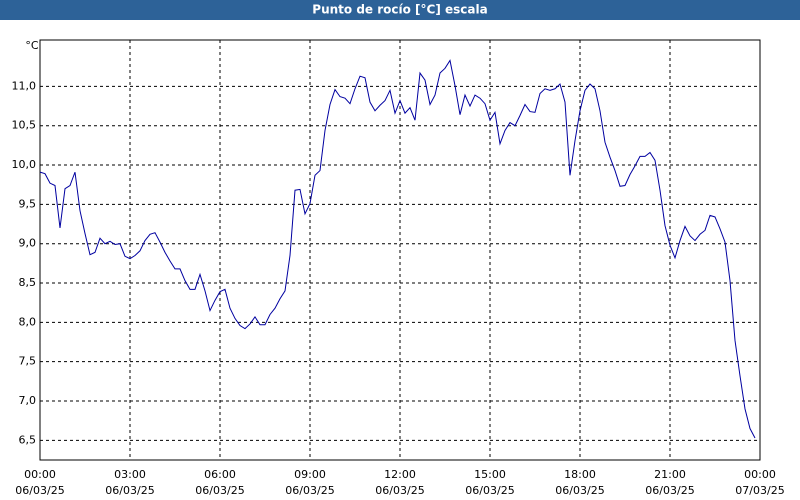  What do you see at coordinates (32, 45) in the screenshot?
I see `y-unit: °C` at bounding box center [32, 45].